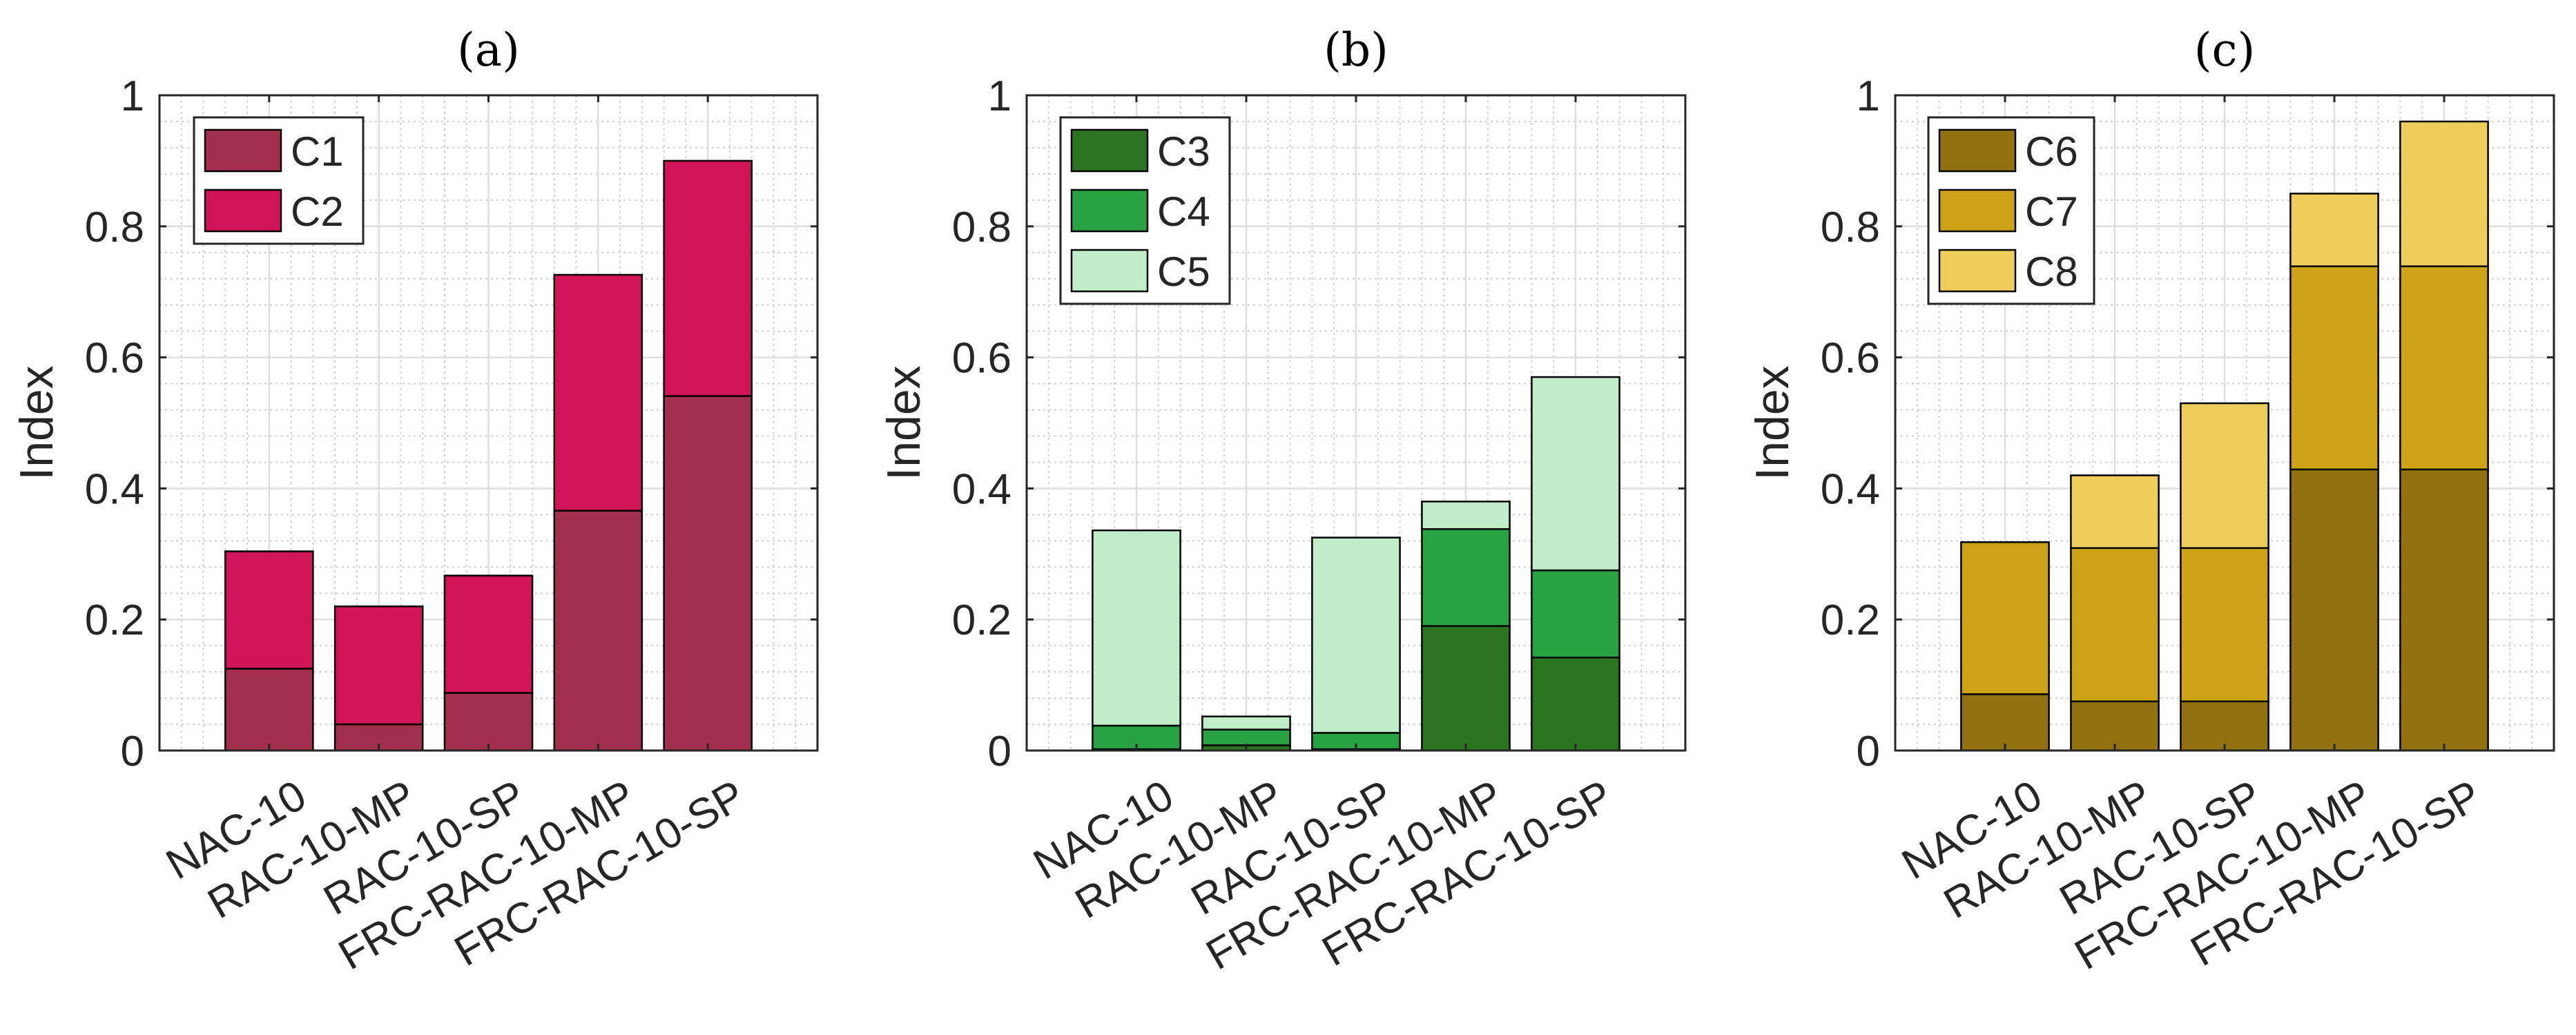 This screenshot has width=2576, height=1035. Describe the element at coordinates (2052, 151) in the screenshot. I see `legend-label-c6: C6` at that location.